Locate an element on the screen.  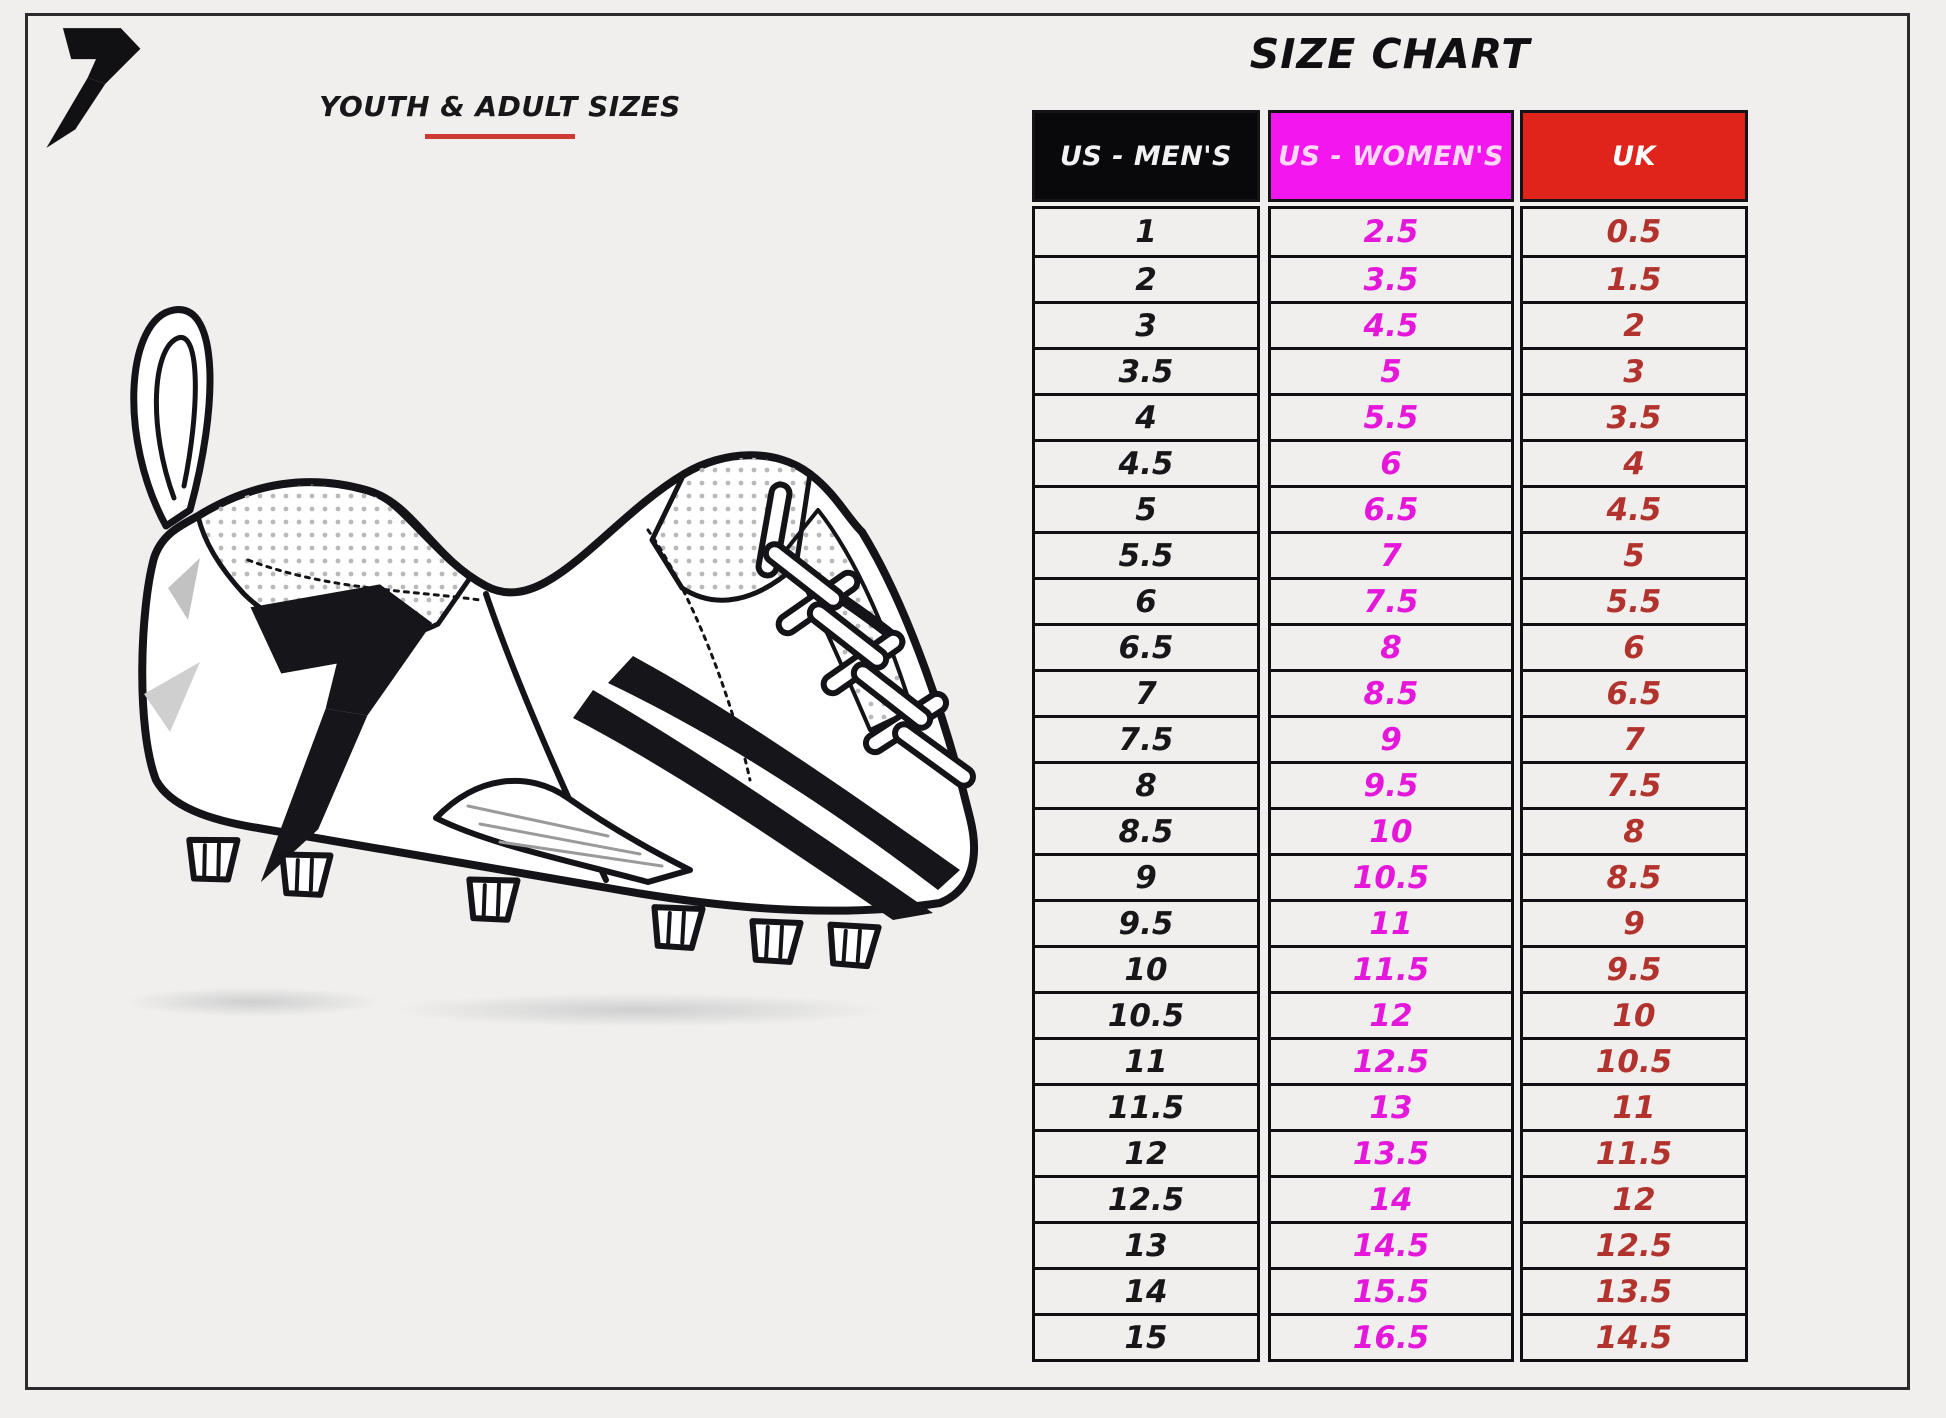
page-title: SIZE CHART is located at coordinates (1390, 54).